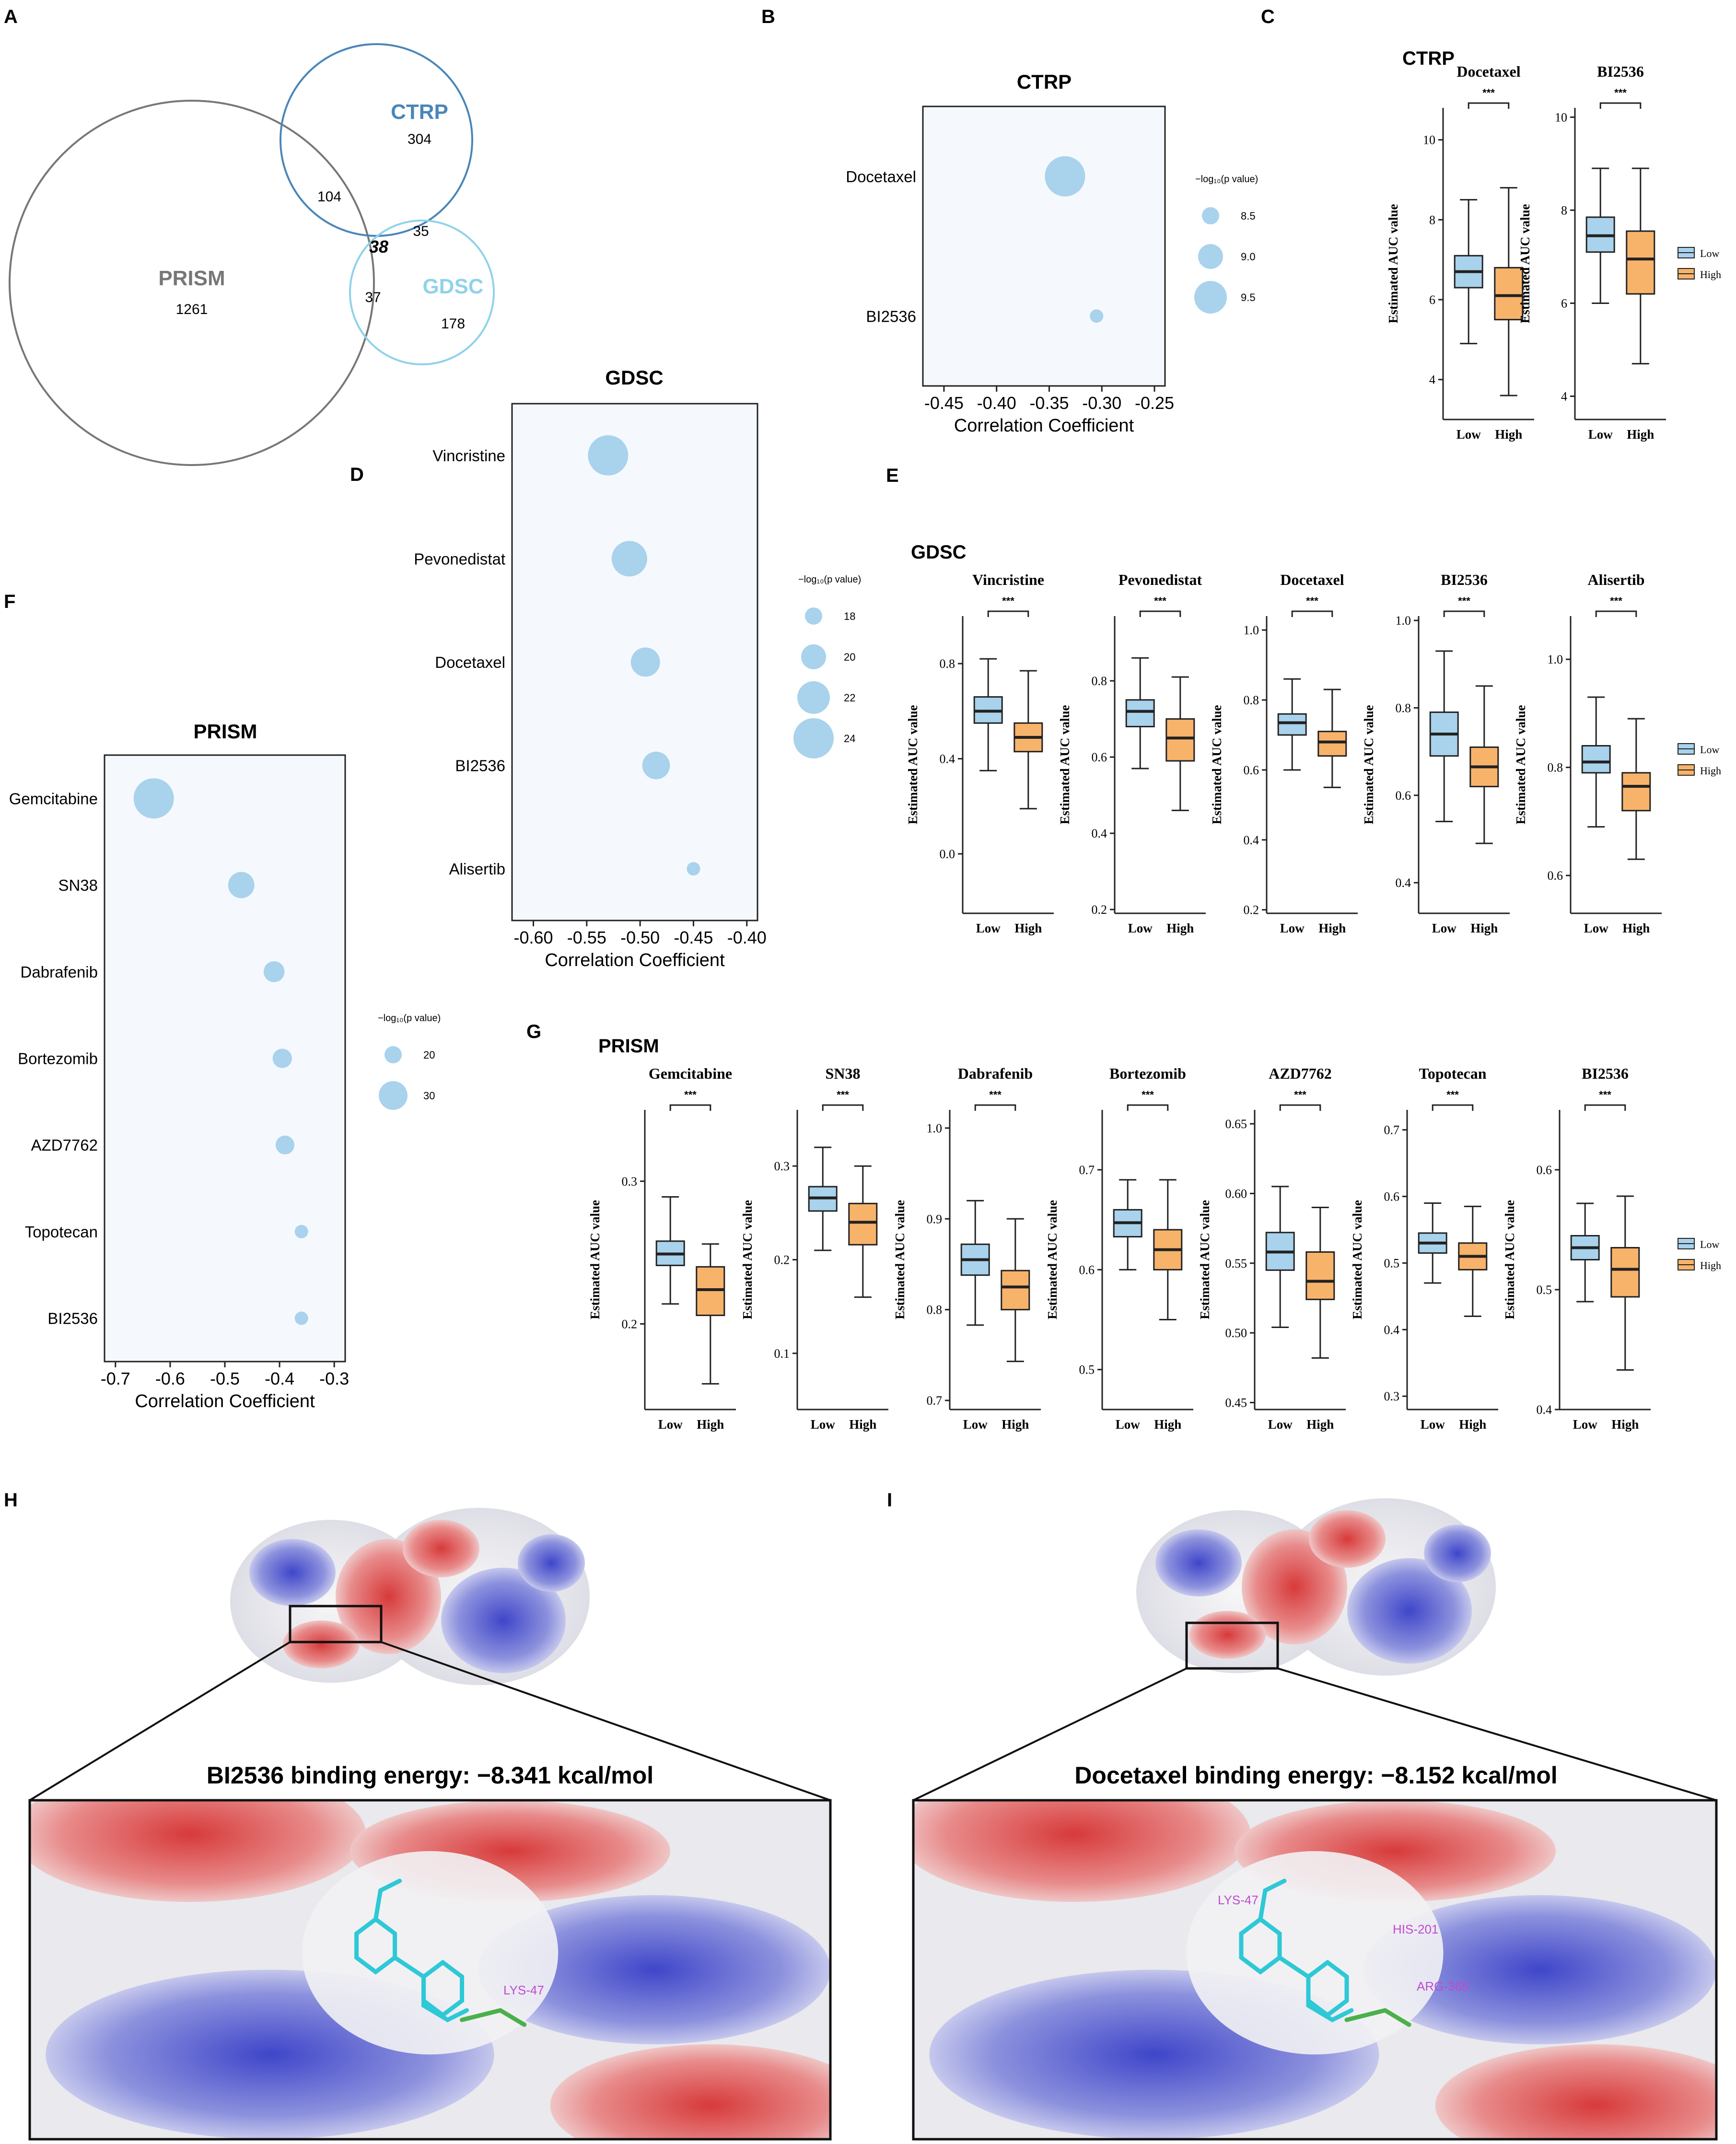 Image resolution: width=1736 pixels, height=2144 pixels. What do you see at coordinates (634, 378) in the screenshot?
I see `bubble-title: GDSC` at bounding box center [634, 378].